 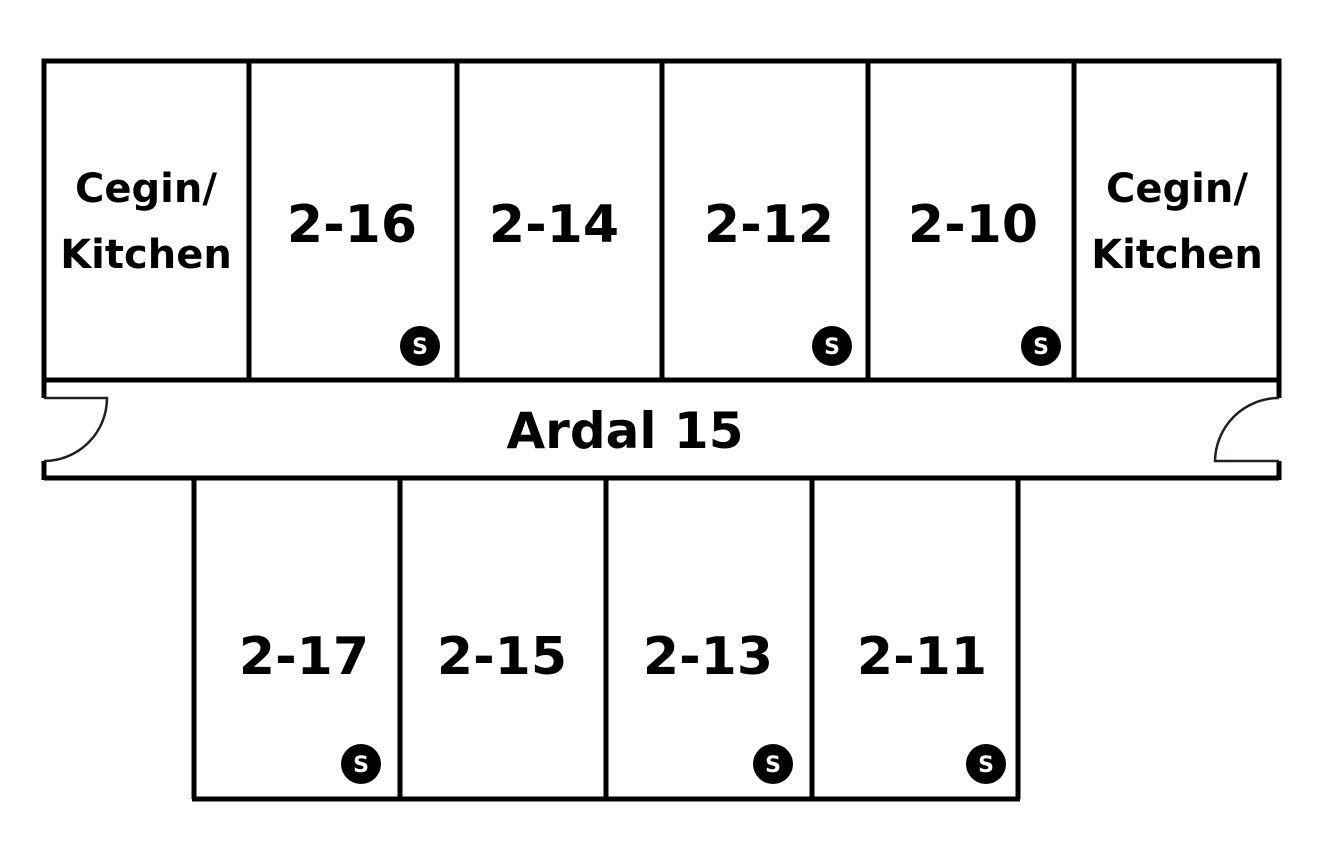 What do you see at coordinates (922, 657) in the screenshot?
I see `room-2-11-label: 2-11` at bounding box center [922, 657].